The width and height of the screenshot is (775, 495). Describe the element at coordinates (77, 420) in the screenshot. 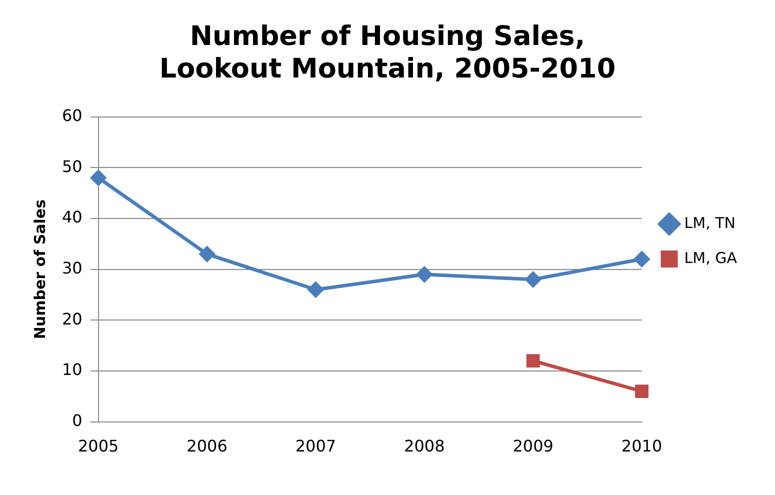

I see `y-tick-label: 0` at that location.